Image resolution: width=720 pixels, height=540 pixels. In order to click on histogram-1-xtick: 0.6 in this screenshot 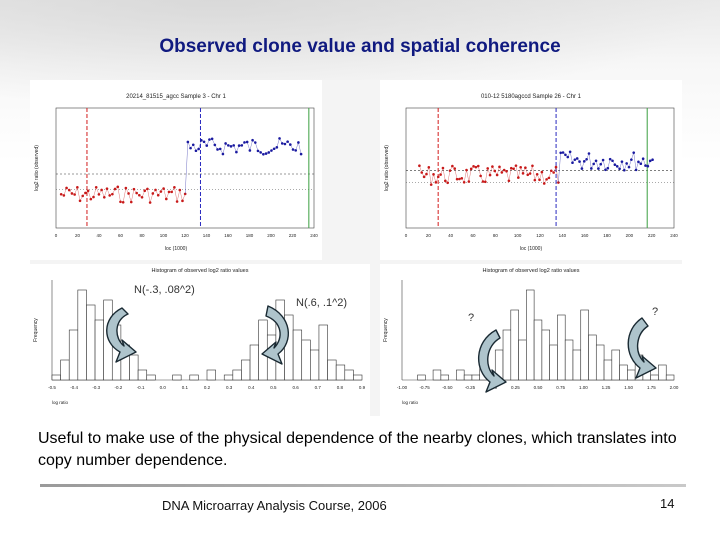, I will do `click(295, 387)`.